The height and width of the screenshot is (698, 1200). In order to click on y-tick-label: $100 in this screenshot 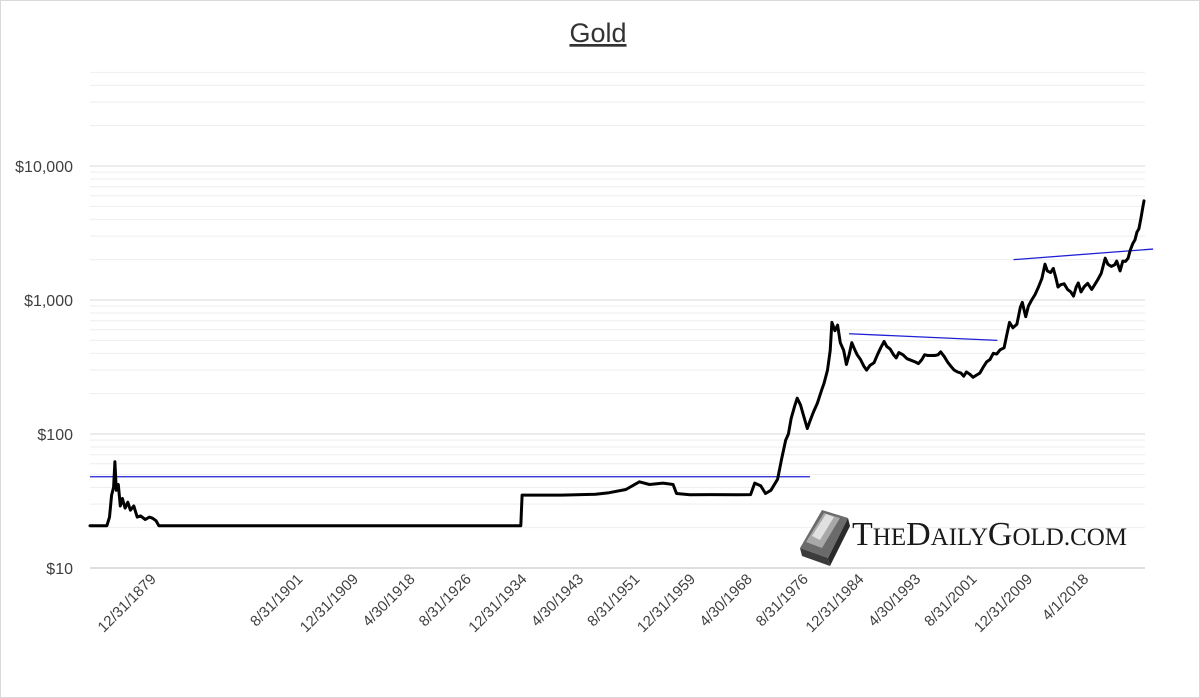, I will do `click(55, 435)`.